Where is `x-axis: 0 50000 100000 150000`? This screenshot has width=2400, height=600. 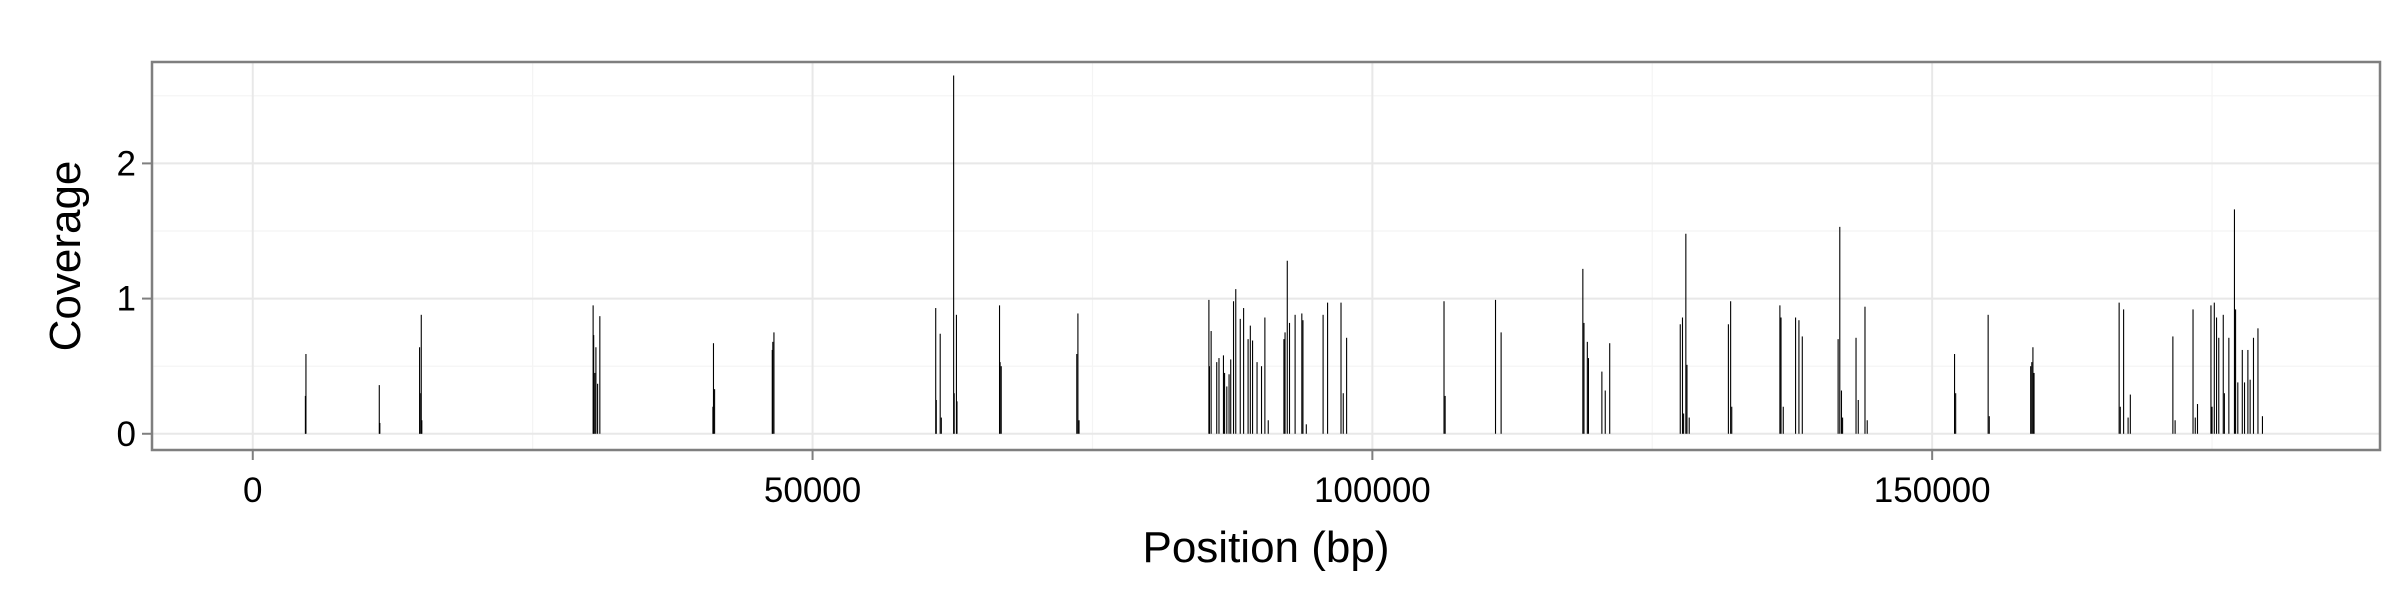 x-axis: 0 50000 100000 150000 is located at coordinates (1117, 480).